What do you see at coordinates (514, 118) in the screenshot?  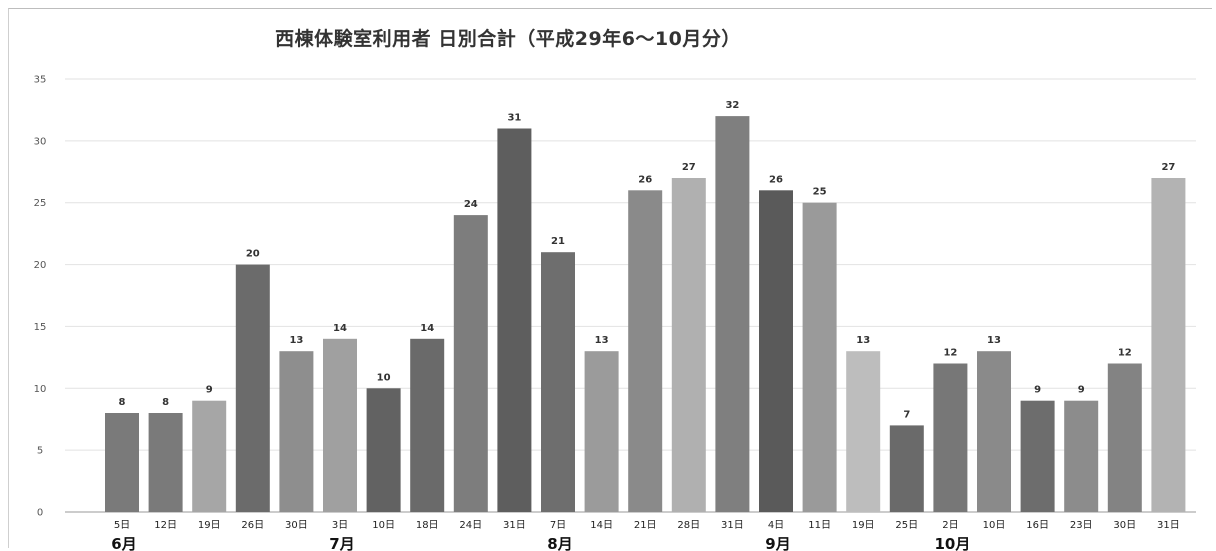 I see `data-label: 31` at bounding box center [514, 118].